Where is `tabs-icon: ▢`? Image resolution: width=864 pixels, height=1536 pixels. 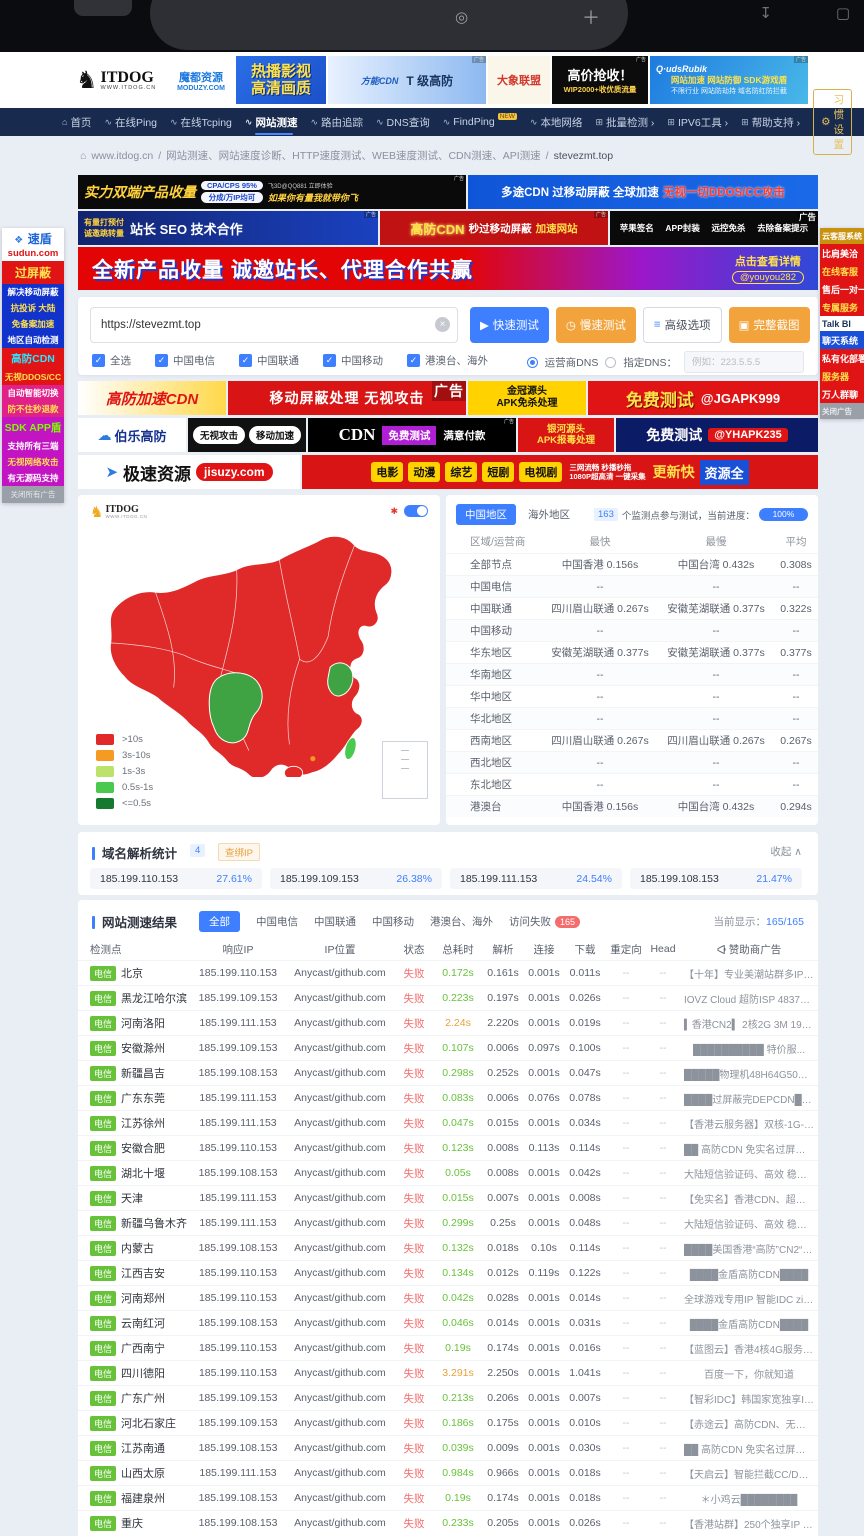
tabs-icon: ▢ is located at coordinates (842, 13).